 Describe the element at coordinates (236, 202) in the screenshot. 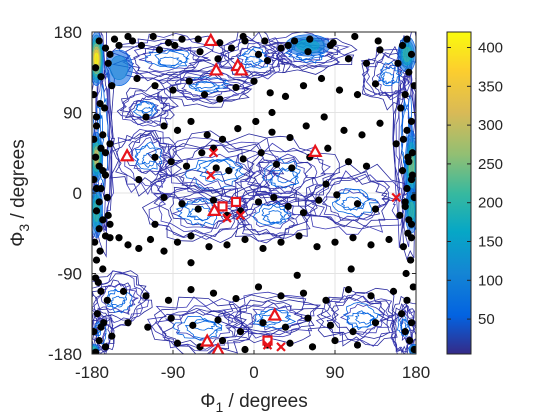

I see `data-point-square` at that location.